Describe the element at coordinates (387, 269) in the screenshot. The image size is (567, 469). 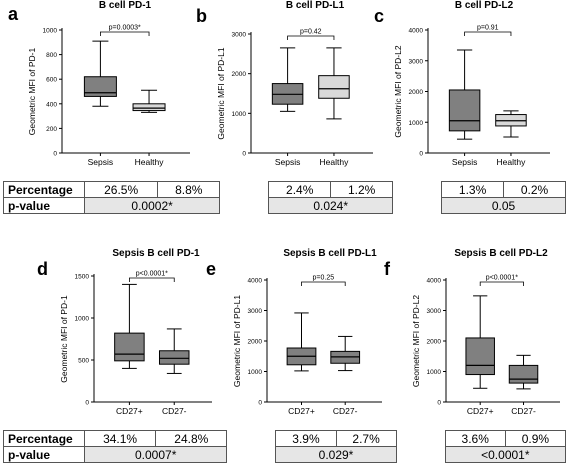
I see `panel-letter: f` at that location.